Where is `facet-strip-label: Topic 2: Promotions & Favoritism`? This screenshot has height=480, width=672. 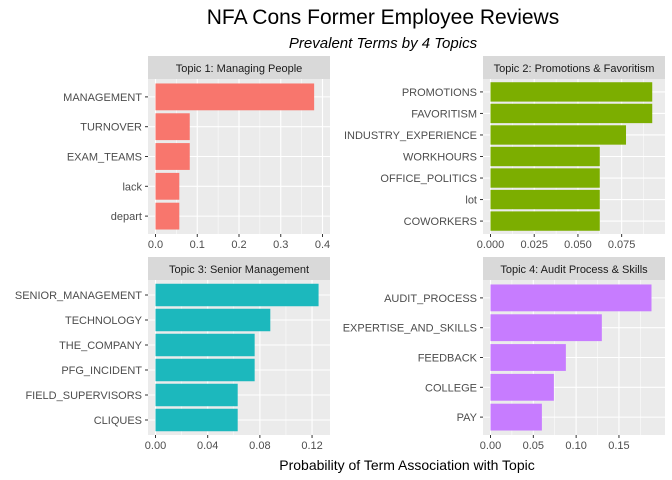
facet-strip-label: Topic 2: Promotions & Favoritism is located at coordinates (574, 69).